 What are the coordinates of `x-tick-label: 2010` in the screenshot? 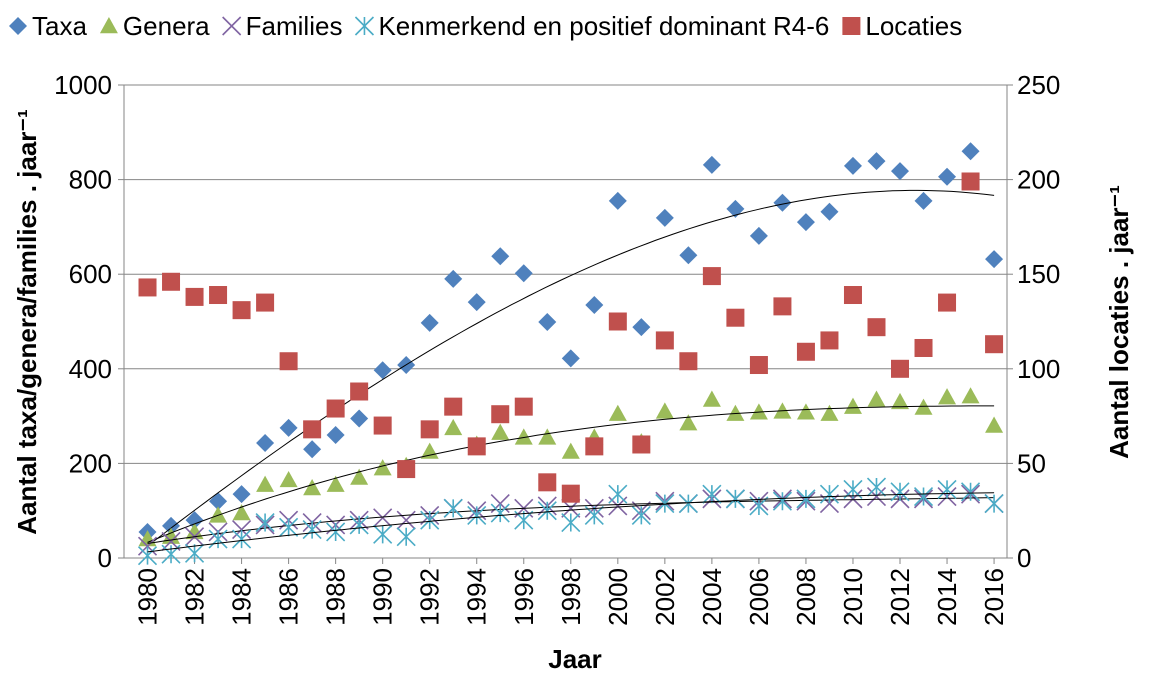 It's located at (853, 597).